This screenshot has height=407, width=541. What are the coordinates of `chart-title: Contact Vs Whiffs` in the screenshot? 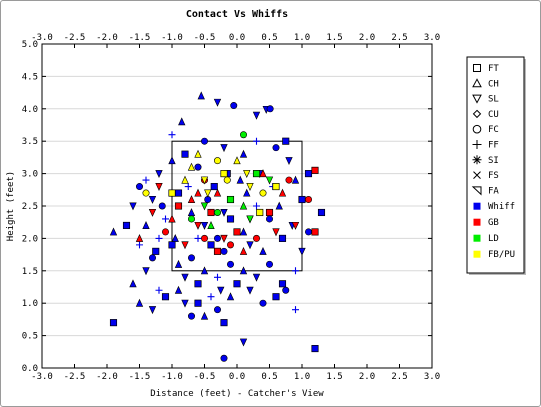 It's located at (237, 14).